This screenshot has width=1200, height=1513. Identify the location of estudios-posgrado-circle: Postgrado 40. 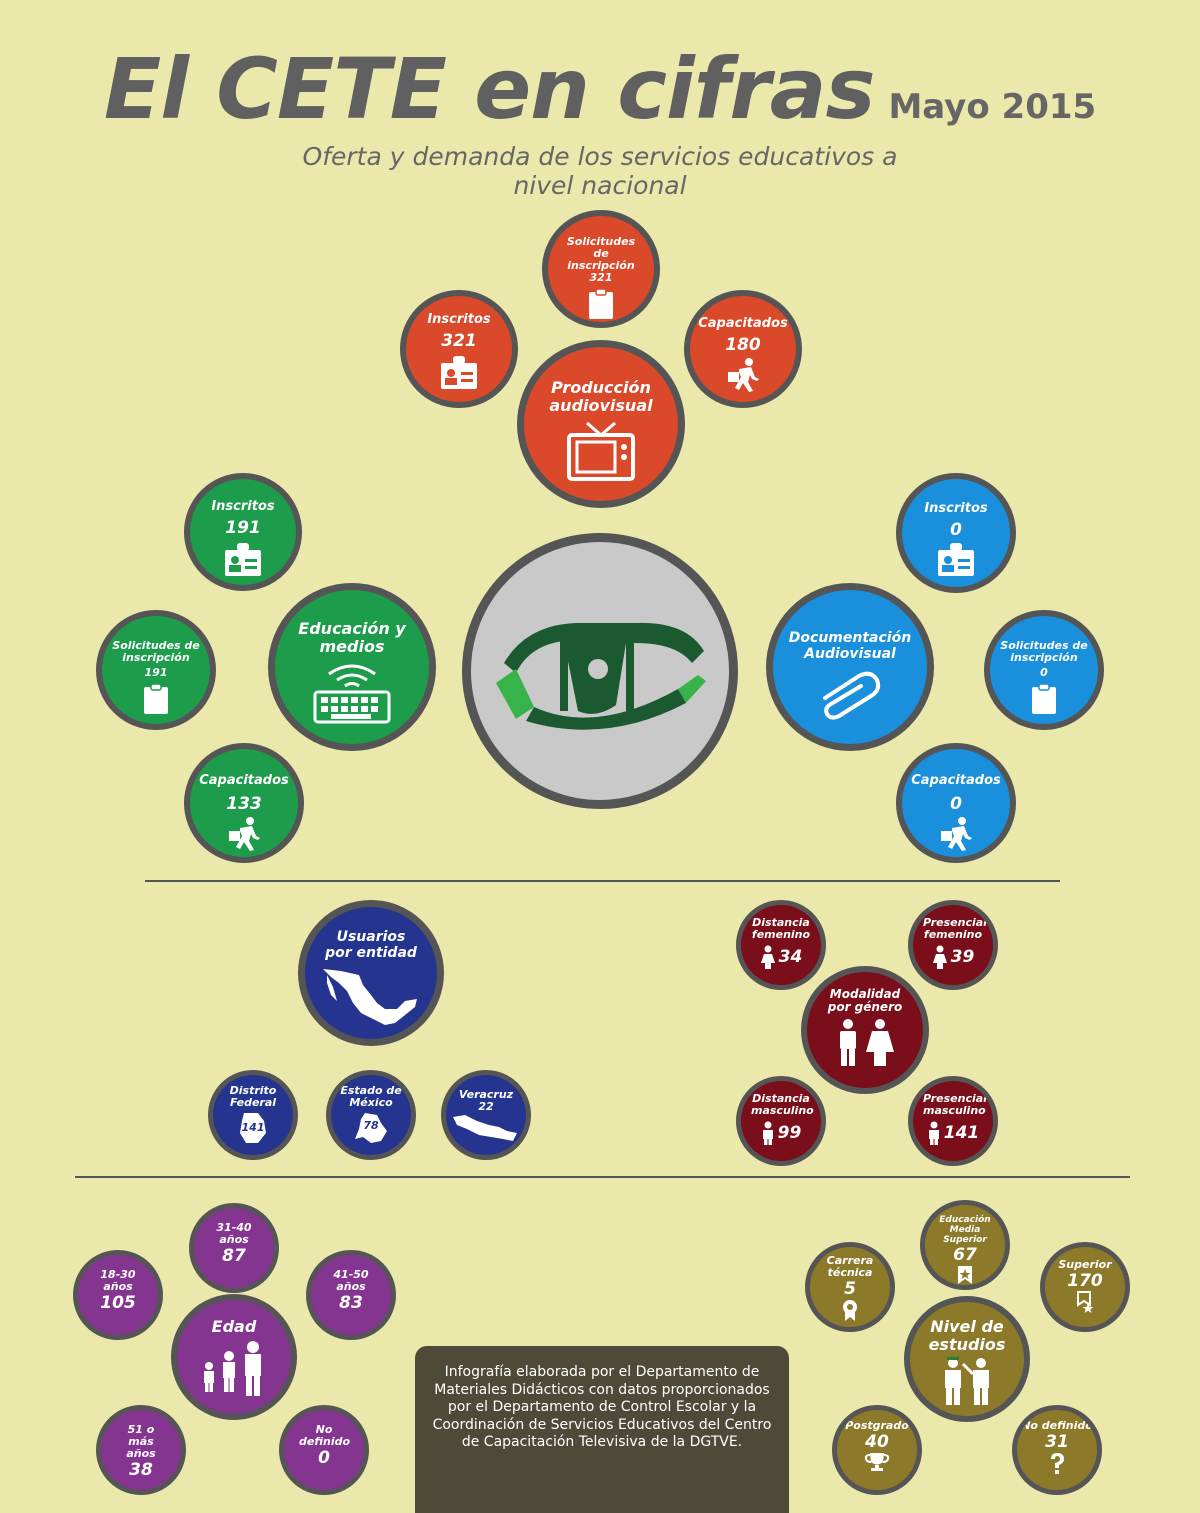
(877, 1450).